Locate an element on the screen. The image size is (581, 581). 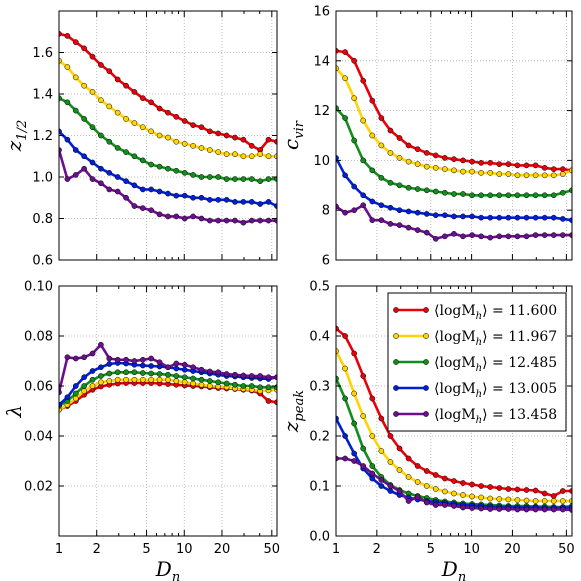
y-axis-label-main: λ is located at coordinates (14, 412).